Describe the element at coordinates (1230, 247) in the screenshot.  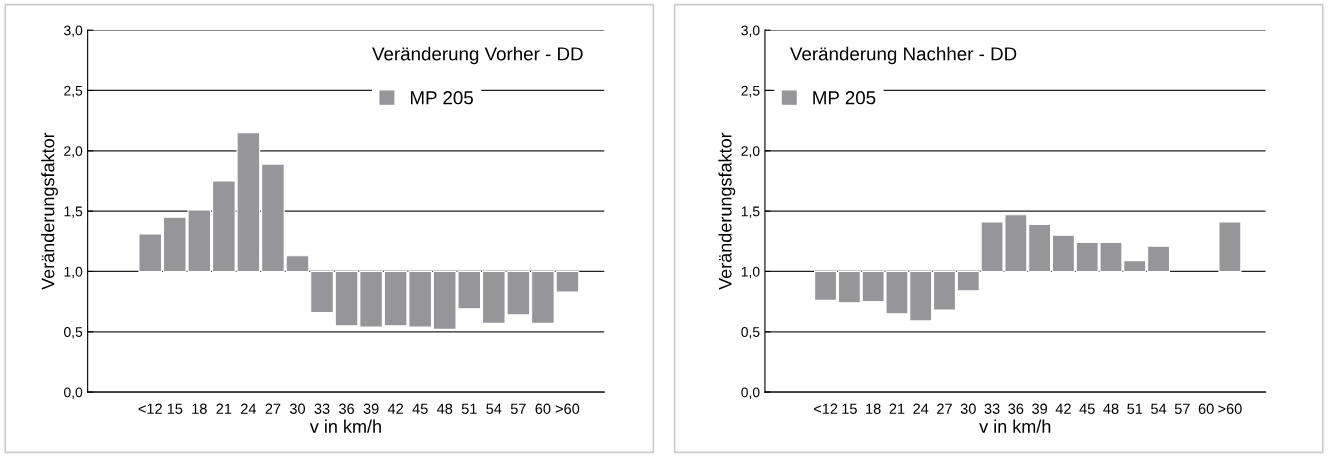
I see `bar` at that location.